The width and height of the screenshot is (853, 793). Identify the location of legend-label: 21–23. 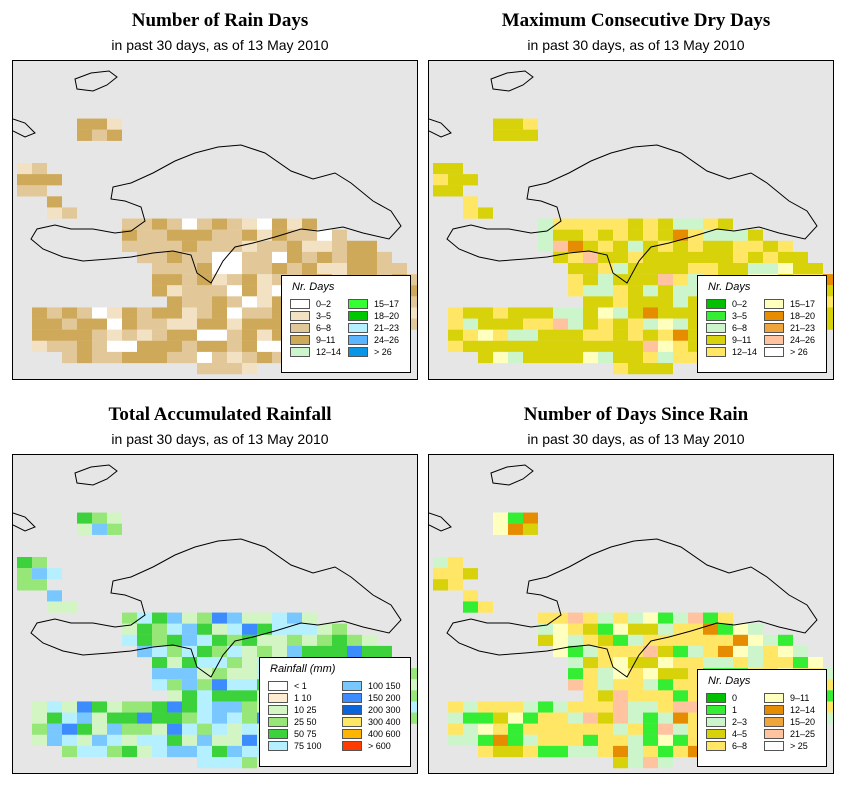
(387, 328).